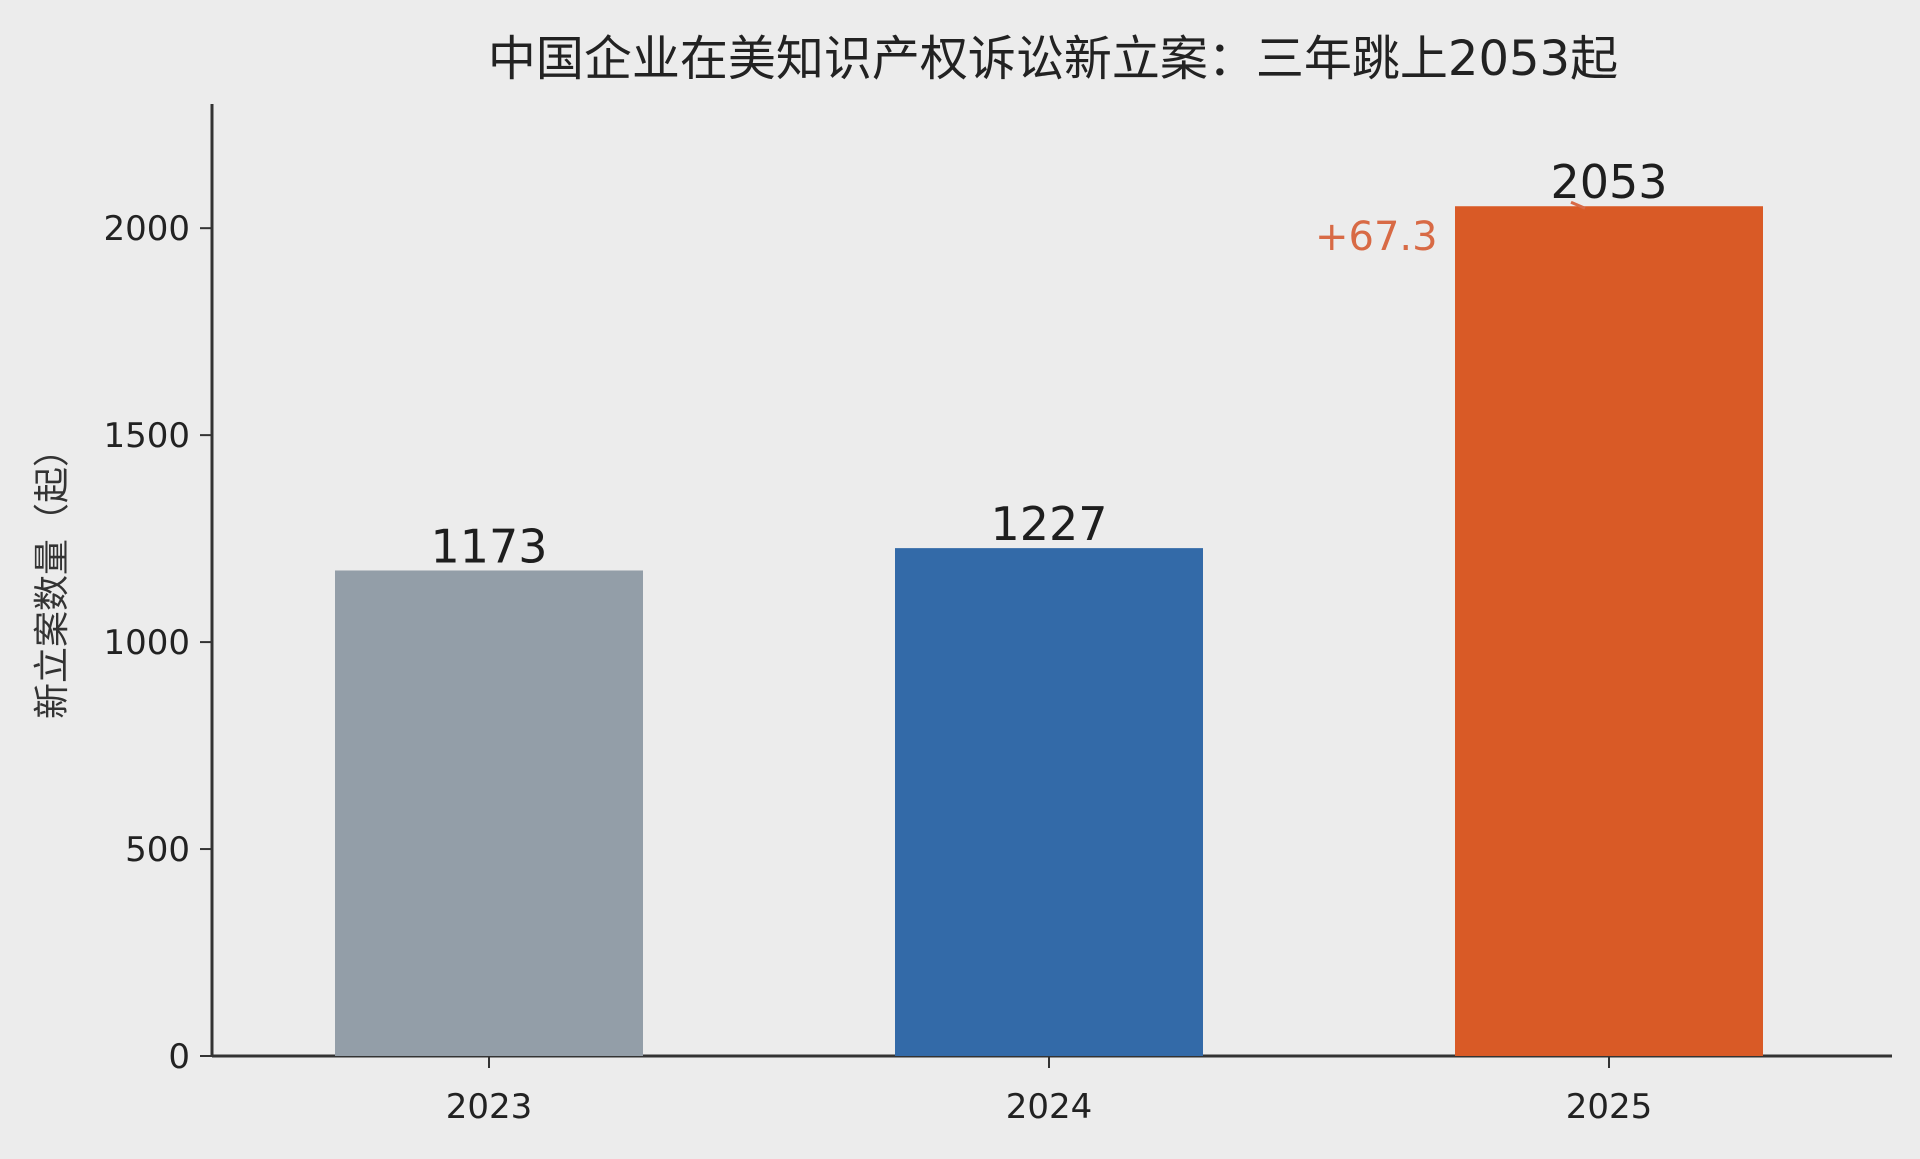  I want to click on value-label-2023: 1173, so click(488, 546).